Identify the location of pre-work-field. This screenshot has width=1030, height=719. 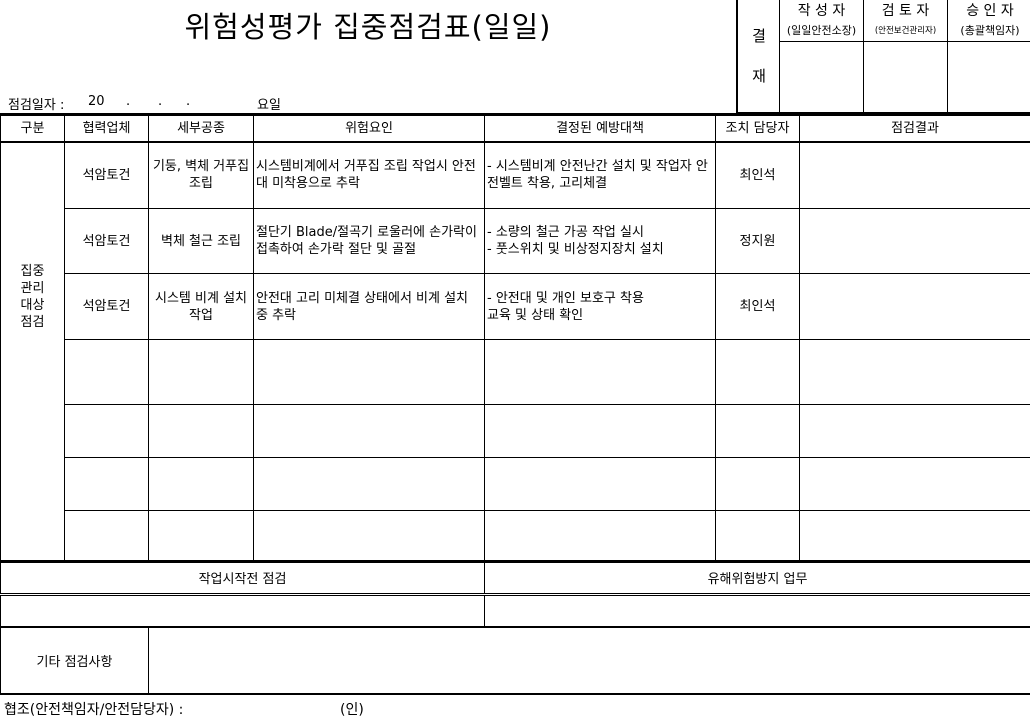
(243, 610).